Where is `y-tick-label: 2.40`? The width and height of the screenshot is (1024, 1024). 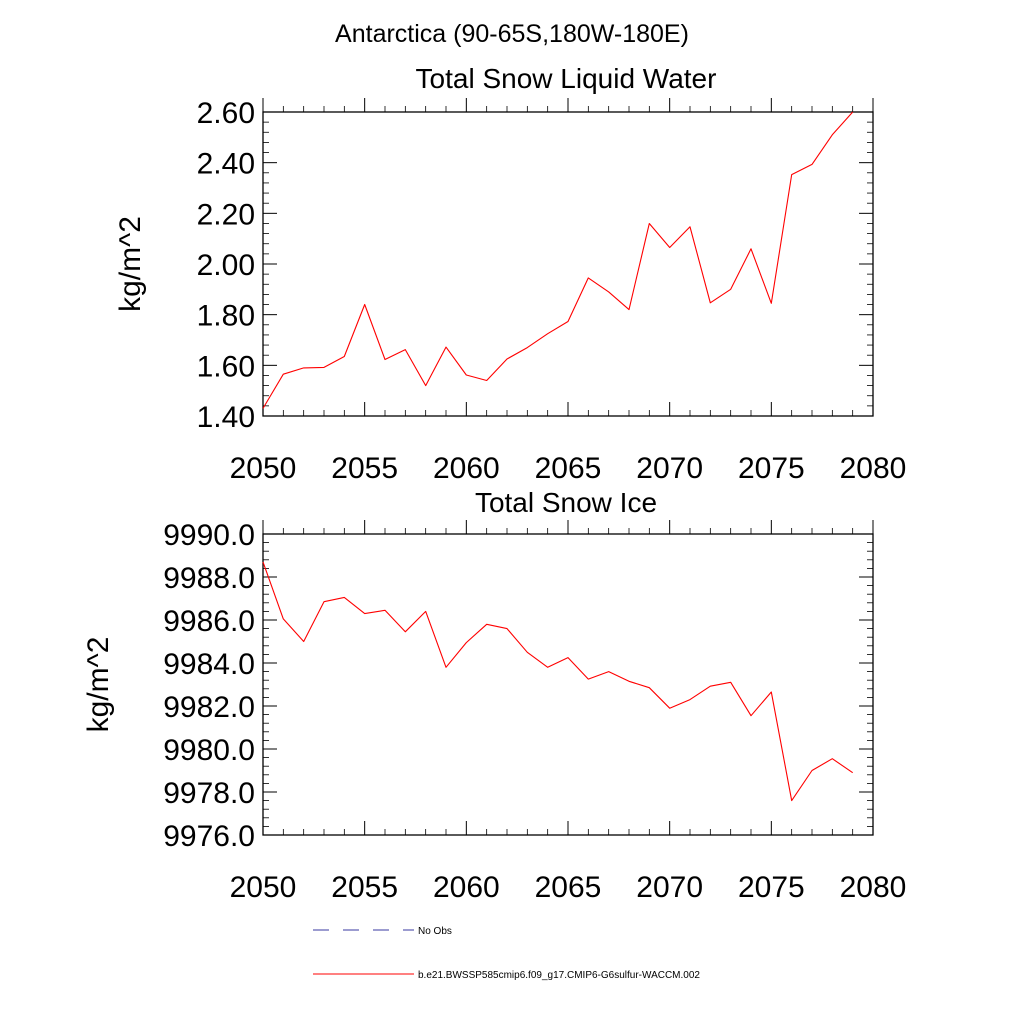 y-tick-label: 2.40 is located at coordinates (226, 164).